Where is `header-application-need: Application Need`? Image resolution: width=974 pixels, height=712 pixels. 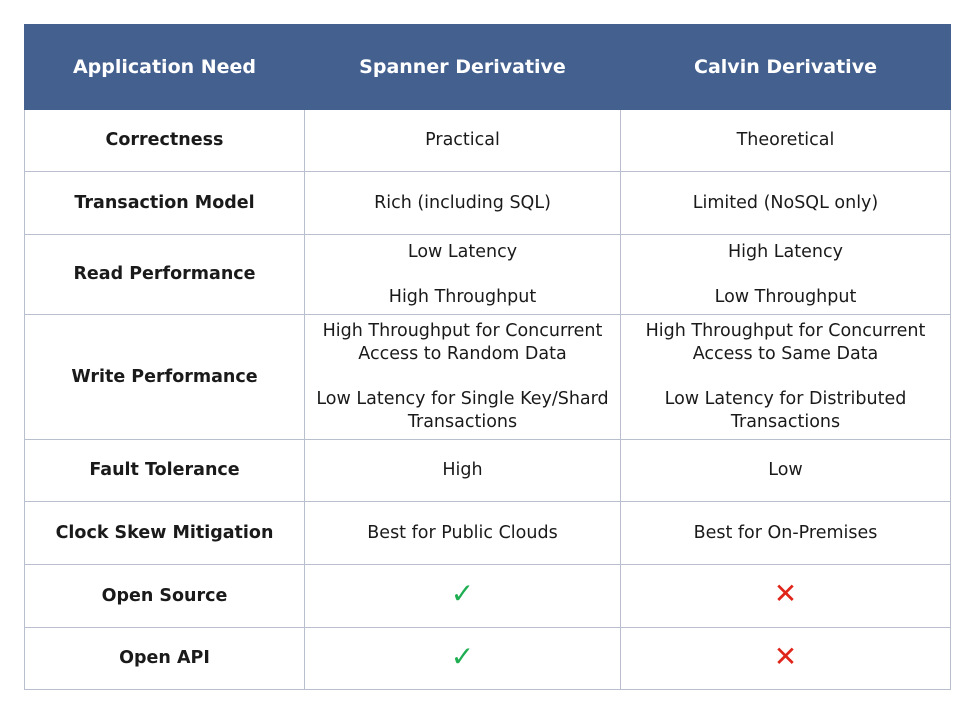 header-application-need: Application Need is located at coordinates (164, 67).